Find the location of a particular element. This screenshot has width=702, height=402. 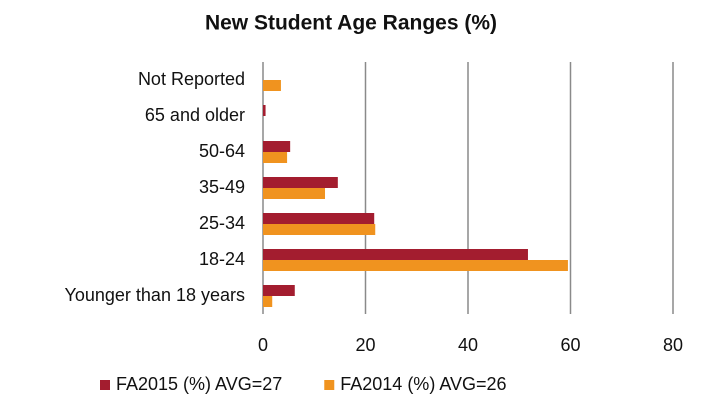

y-tick-label: 65 and older is located at coordinates (195, 115).